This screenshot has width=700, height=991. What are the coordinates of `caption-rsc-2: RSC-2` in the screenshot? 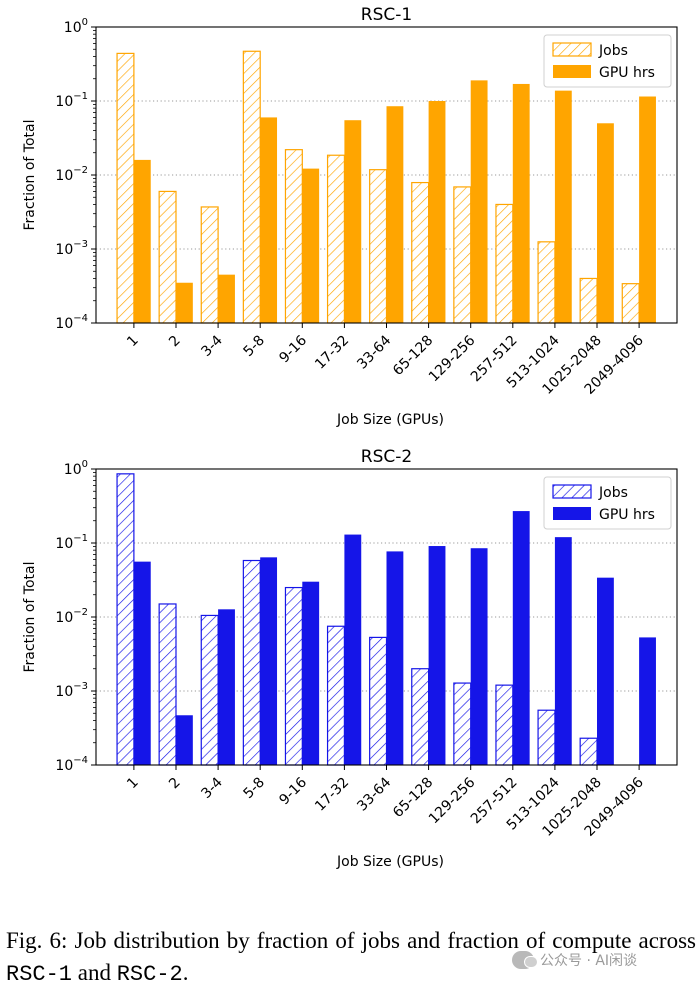 It's located at (149, 974).